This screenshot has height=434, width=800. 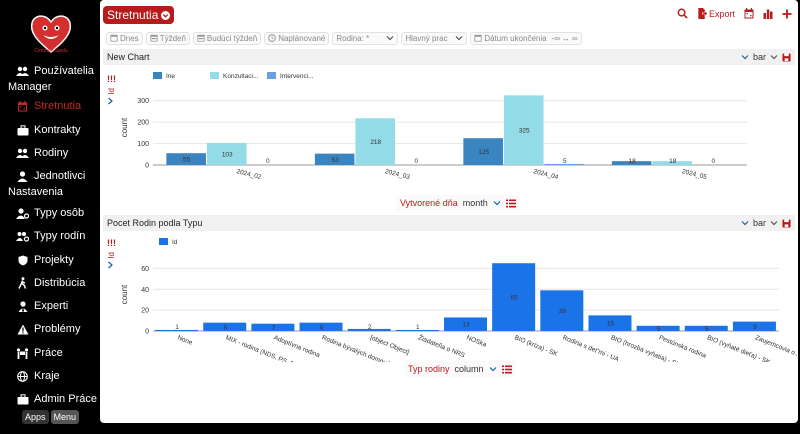 What do you see at coordinates (297, 38) in the screenshot?
I see `filter-planned: Naplánované` at bounding box center [297, 38].